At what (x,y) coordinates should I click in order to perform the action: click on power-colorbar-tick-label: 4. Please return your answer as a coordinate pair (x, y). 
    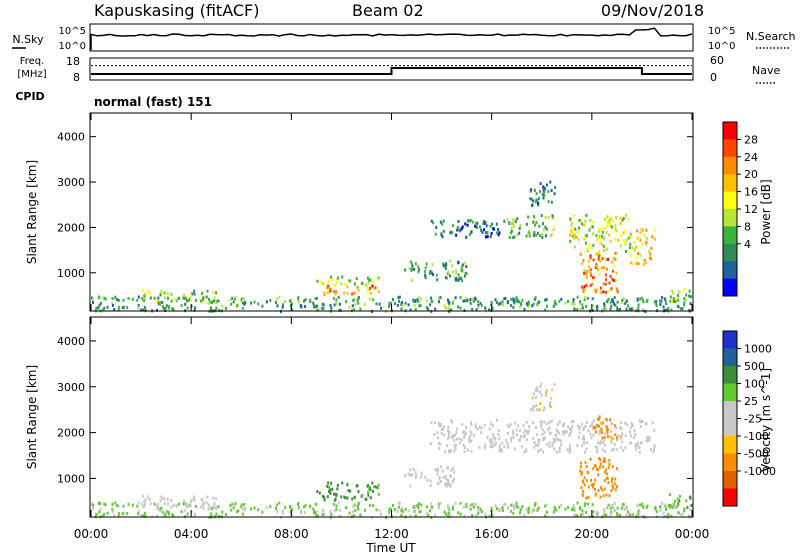
    Looking at the image, I should click on (747, 244).